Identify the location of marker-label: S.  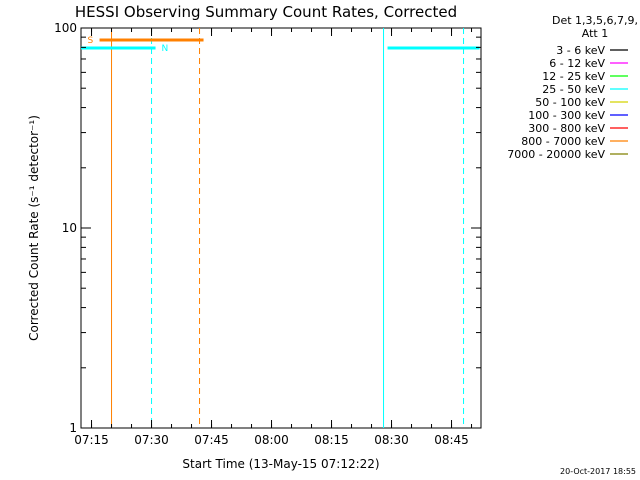
(91, 41).